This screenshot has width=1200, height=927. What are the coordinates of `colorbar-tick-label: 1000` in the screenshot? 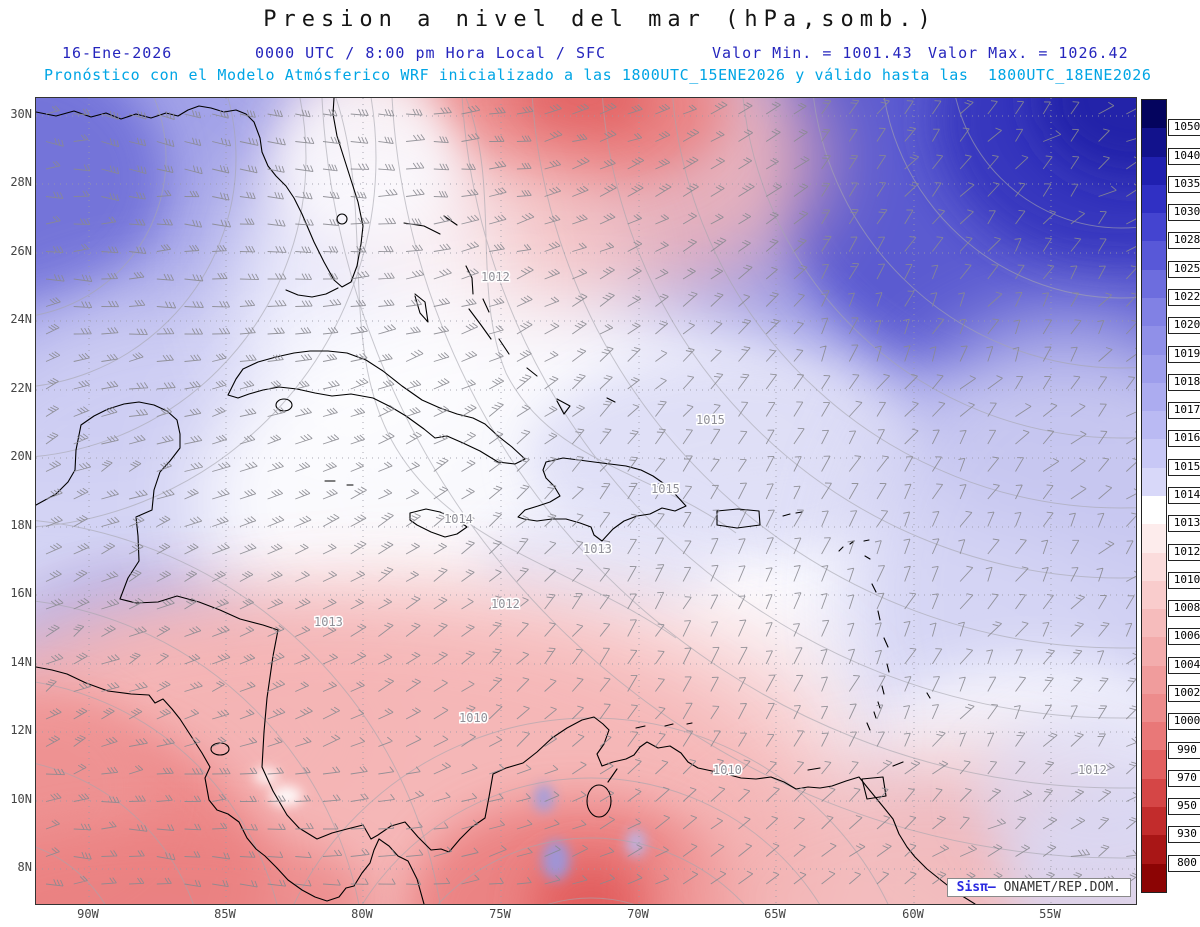 It's located at (1184, 722).